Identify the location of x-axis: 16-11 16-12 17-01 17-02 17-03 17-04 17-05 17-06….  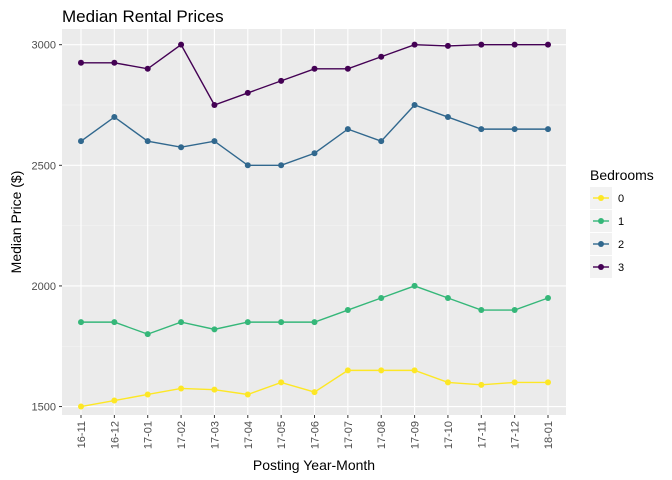
(315, 432).